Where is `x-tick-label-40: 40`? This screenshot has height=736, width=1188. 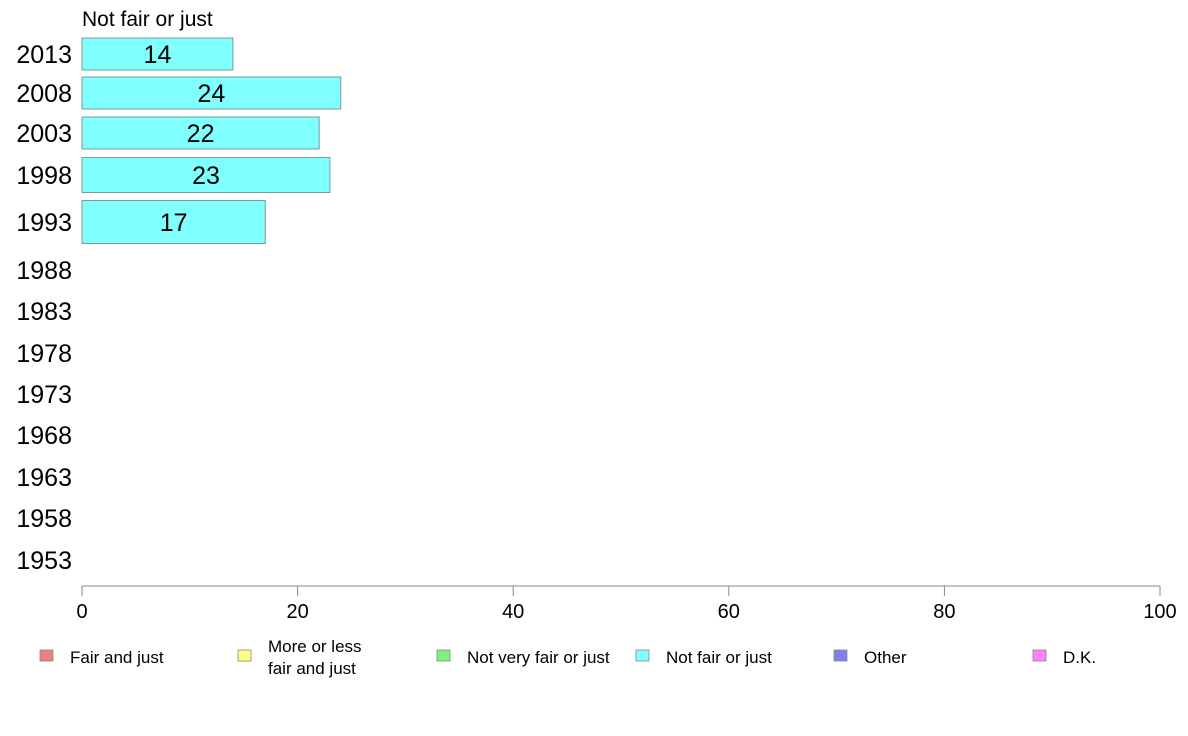
x-tick-label-40: 40 is located at coordinates (513, 612).